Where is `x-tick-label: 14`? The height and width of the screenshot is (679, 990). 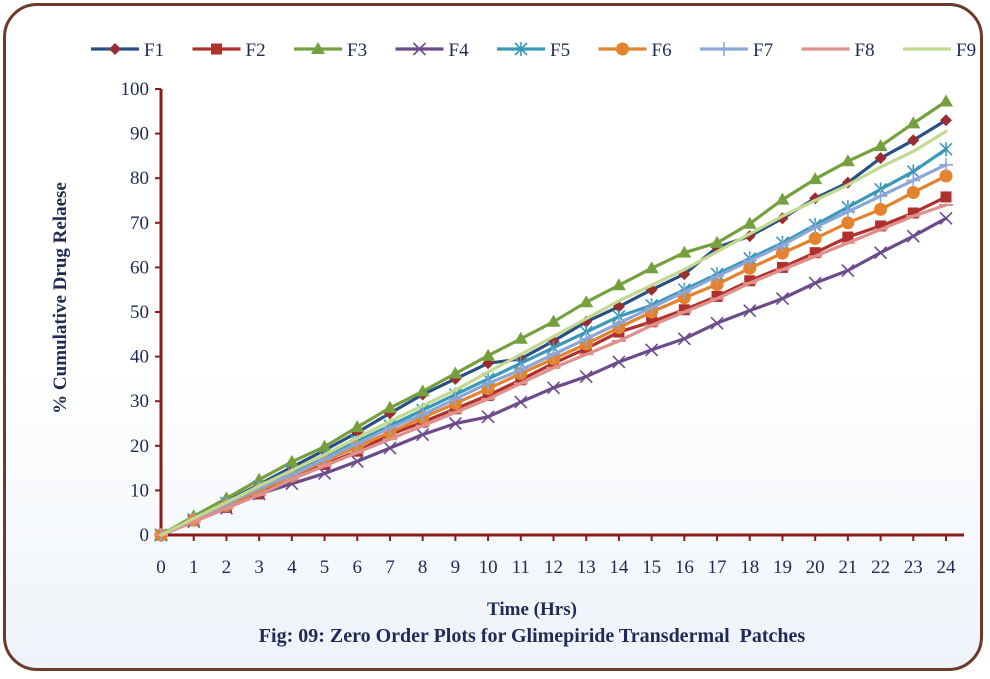
x-tick-label: 14 is located at coordinates (619, 567).